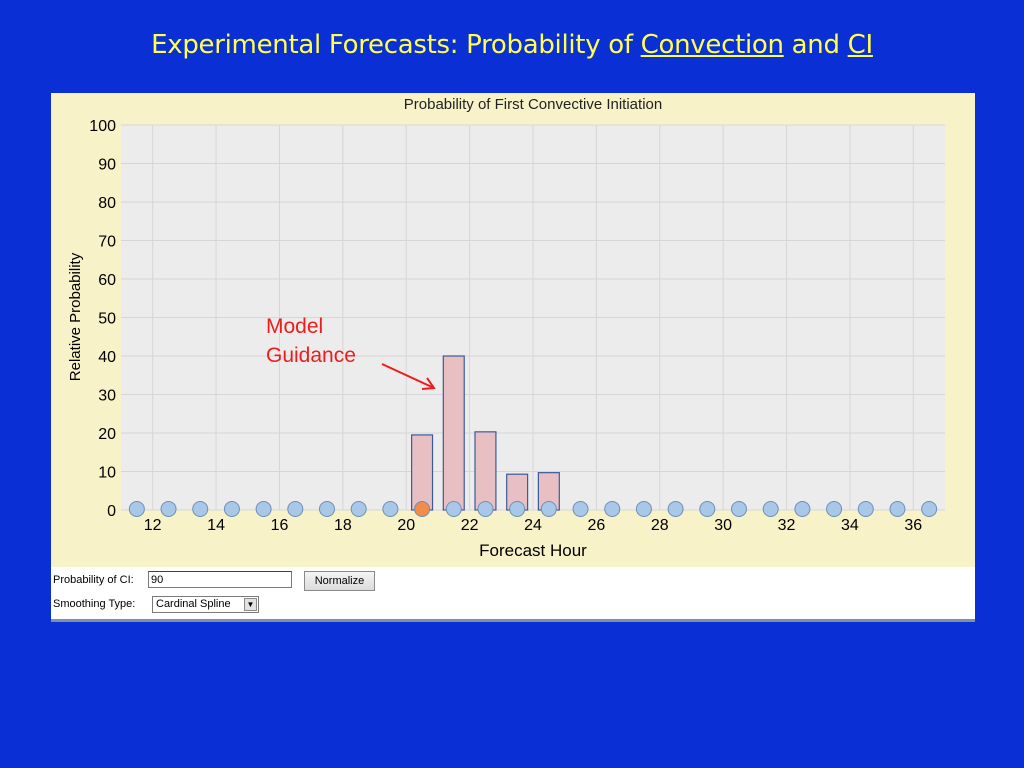  Describe the element at coordinates (107, 165) in the screenshot. I see `y-tick-label: 90` at that location.